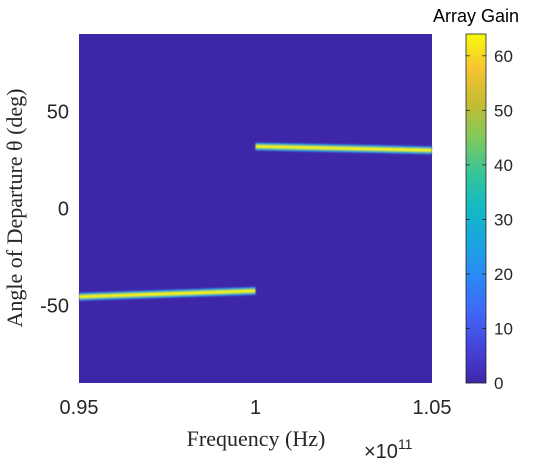 The height and width of the screenshot is (463, 560). I want to click on colorbar-tick-label-5: 40, so click(503, 165).